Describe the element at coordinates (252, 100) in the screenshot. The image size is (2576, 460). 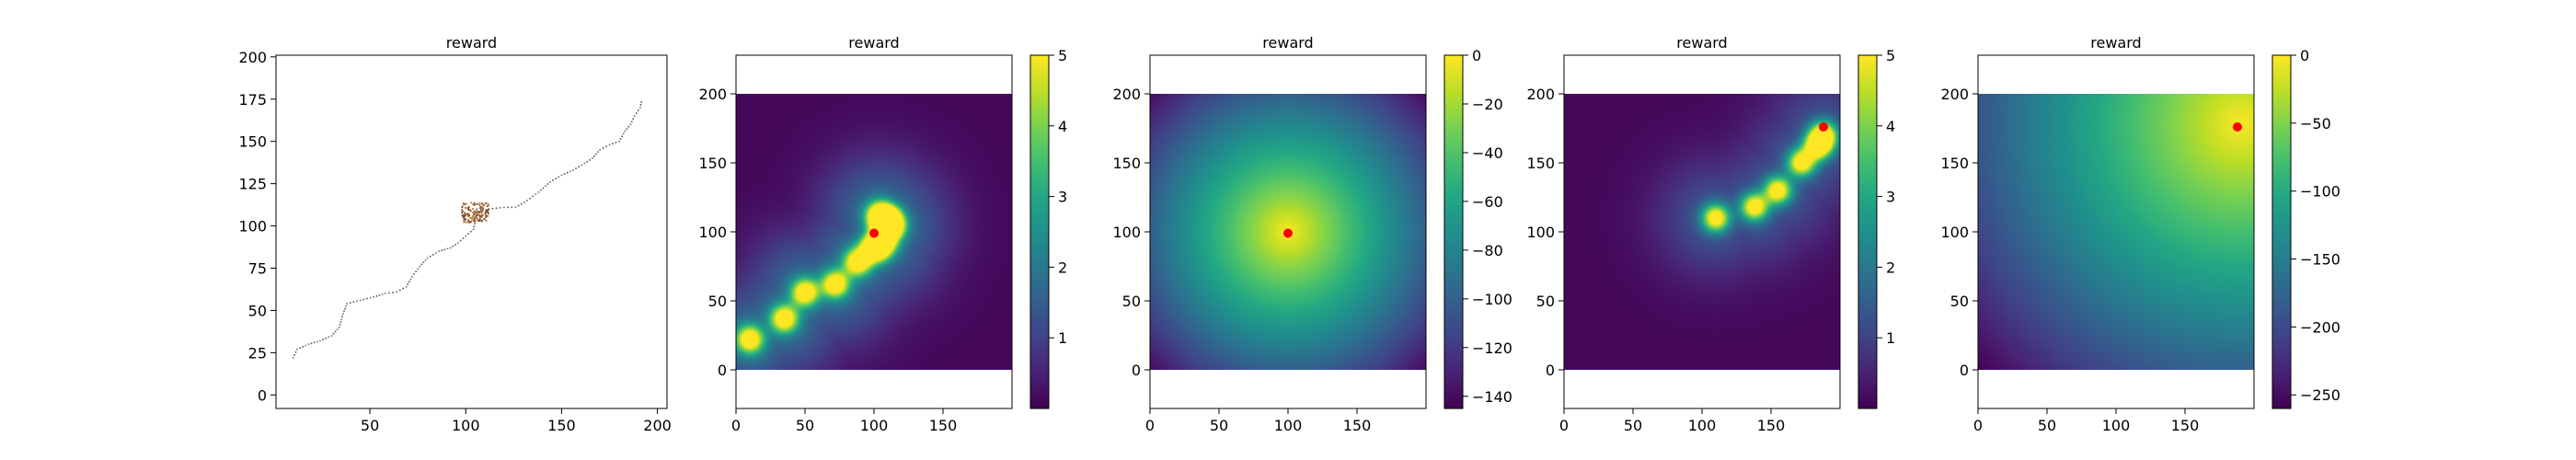
I see `y-tick-label: 175` at that location.